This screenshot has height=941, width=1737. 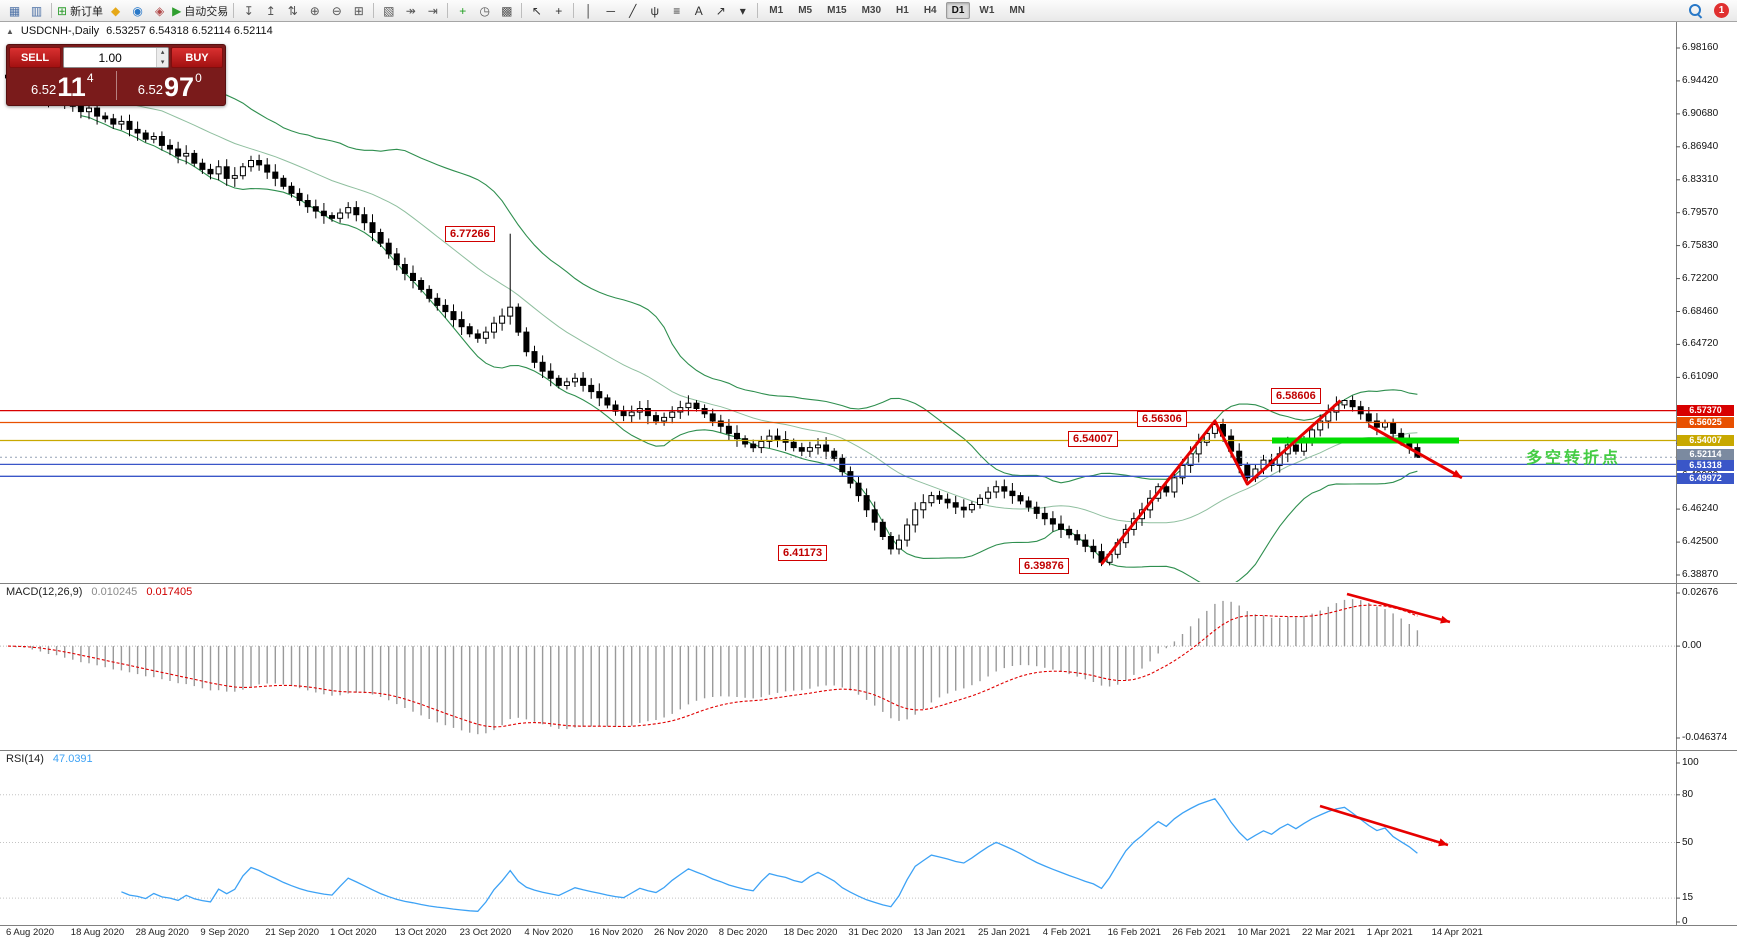 I want to click on new-chart-icon: ▧, so click(x=388, y=10).